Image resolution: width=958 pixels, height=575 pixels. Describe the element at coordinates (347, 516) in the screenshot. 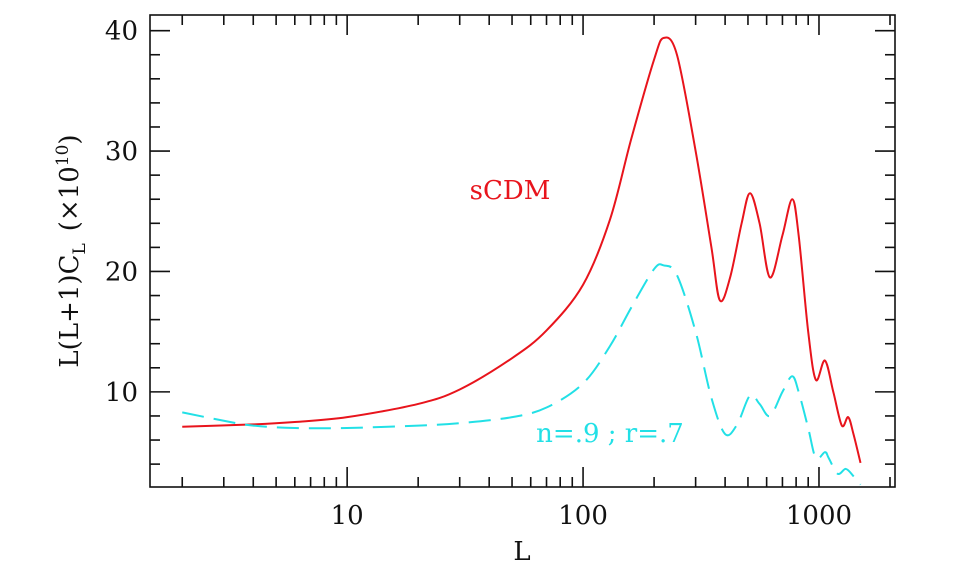

I see `x-tick-label: 10` at that location.